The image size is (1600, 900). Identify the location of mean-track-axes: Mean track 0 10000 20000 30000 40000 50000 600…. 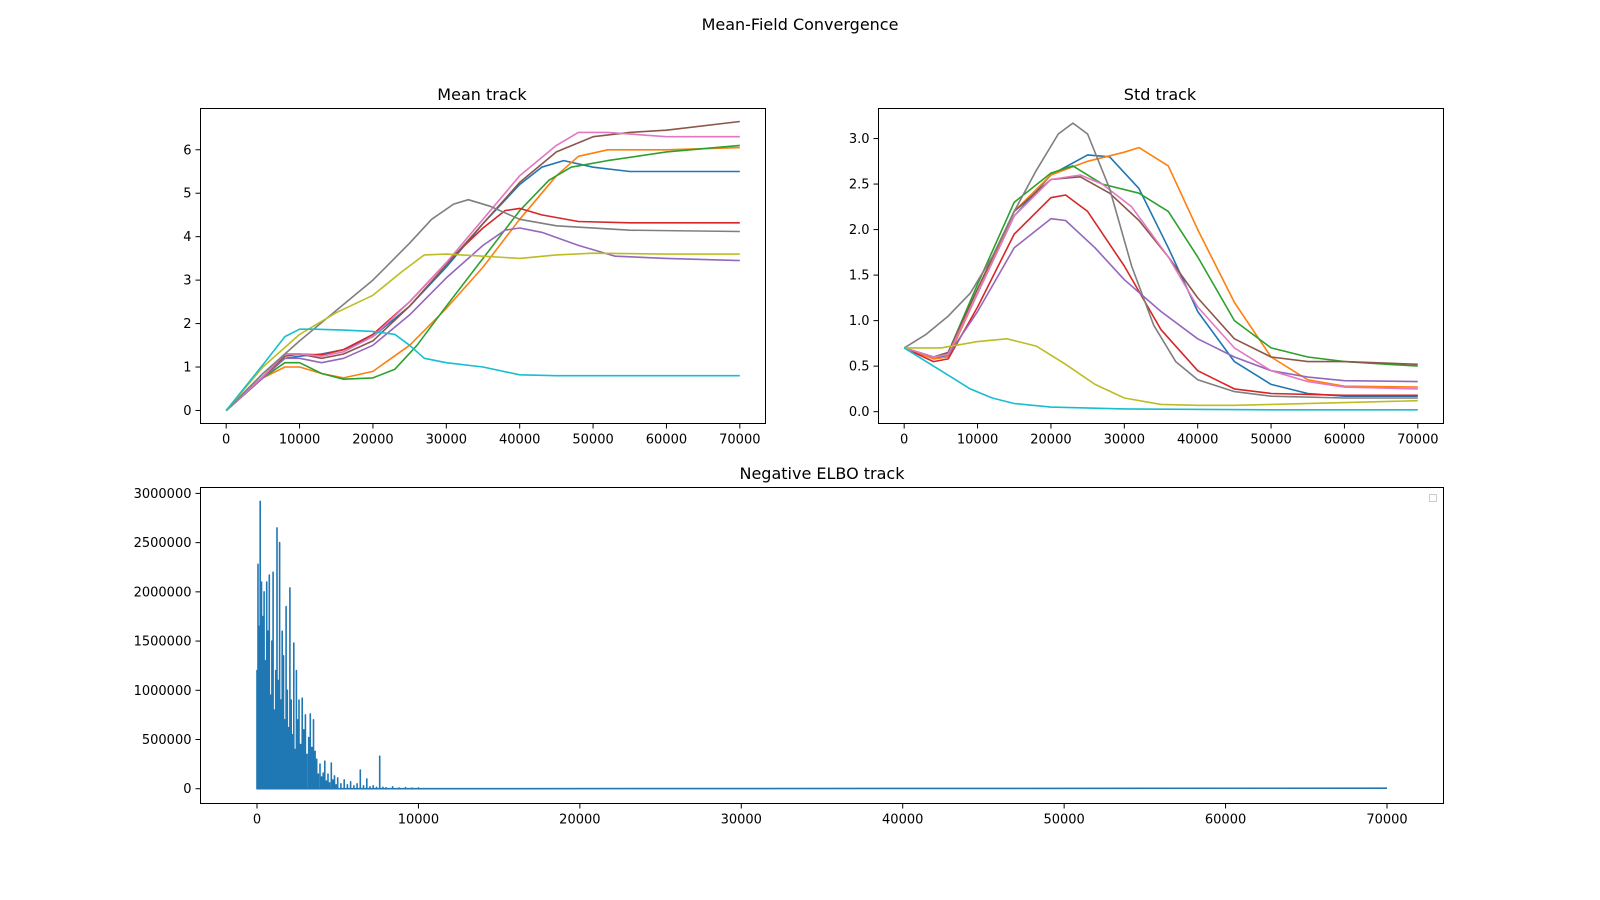
(474, 266).